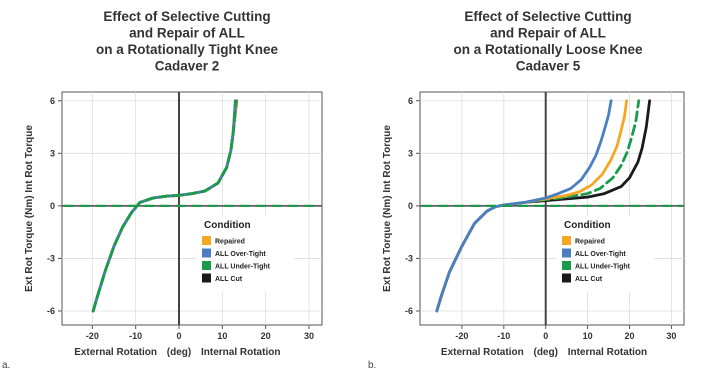 The width and height of the screenshot is (711, 373). What do you see at coordinates (187, 49) in the screenshot?
I see `chart-title-line: on a Rotationally Tight Knee` at bounding box center [187, 49].